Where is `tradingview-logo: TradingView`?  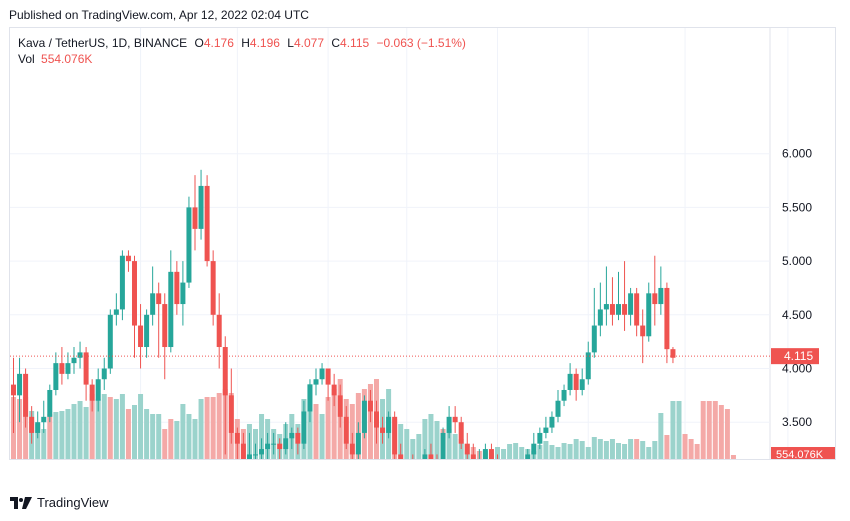
tradingview-logo: TradingView is located at coordinates (59, 502).